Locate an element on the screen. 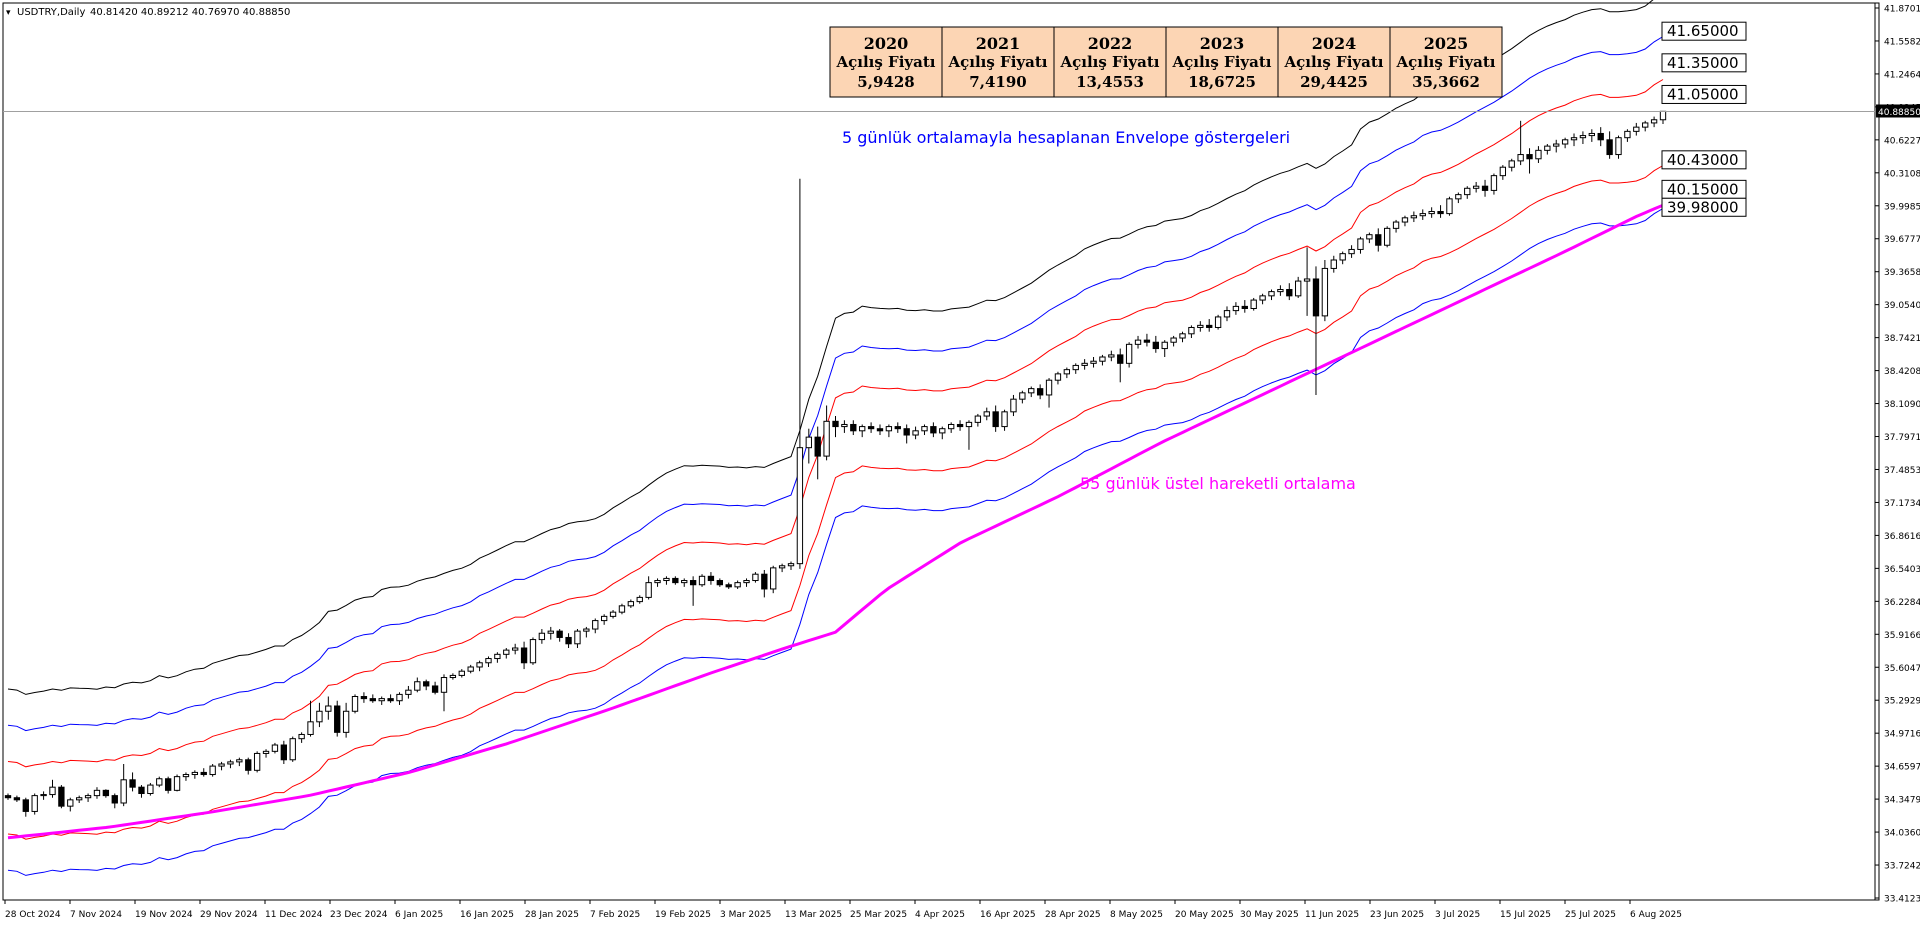 This screenshot has width=1920, height=927. year-open-value: 18,6725 is located at coordinates (1222, 82).